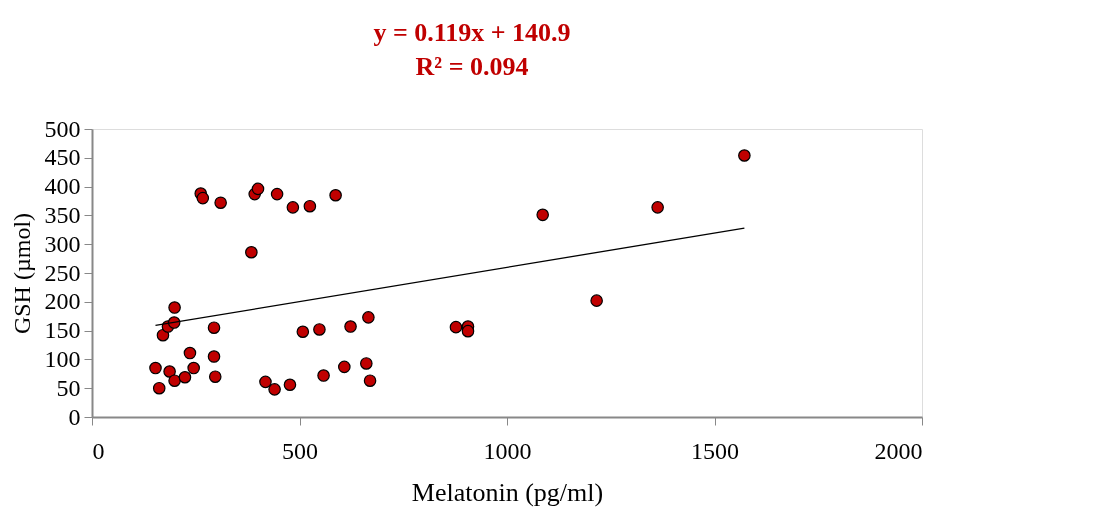 This screenshot has height=529, width=1099. I want to click on y-tick-label: 400, so click(62, 186).